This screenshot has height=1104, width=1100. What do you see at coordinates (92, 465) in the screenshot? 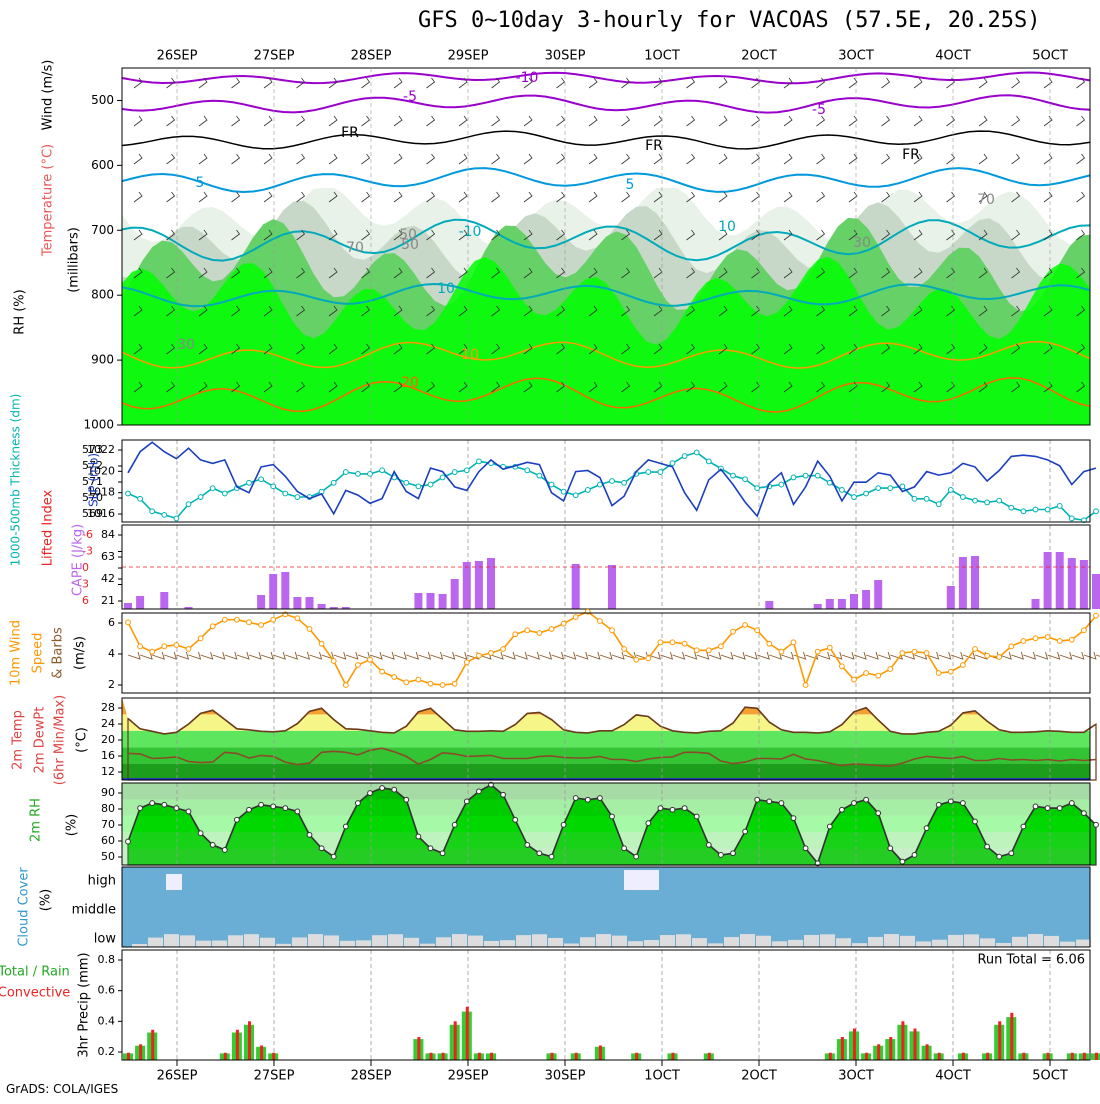
I see `thickness-tick-label: 572` at bounding box center [92, 465].